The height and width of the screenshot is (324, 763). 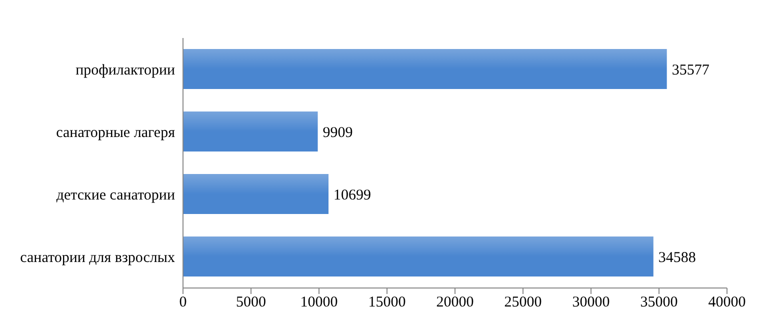 I want to click on x-tick-label: 15000, so click(x=387, y=302).